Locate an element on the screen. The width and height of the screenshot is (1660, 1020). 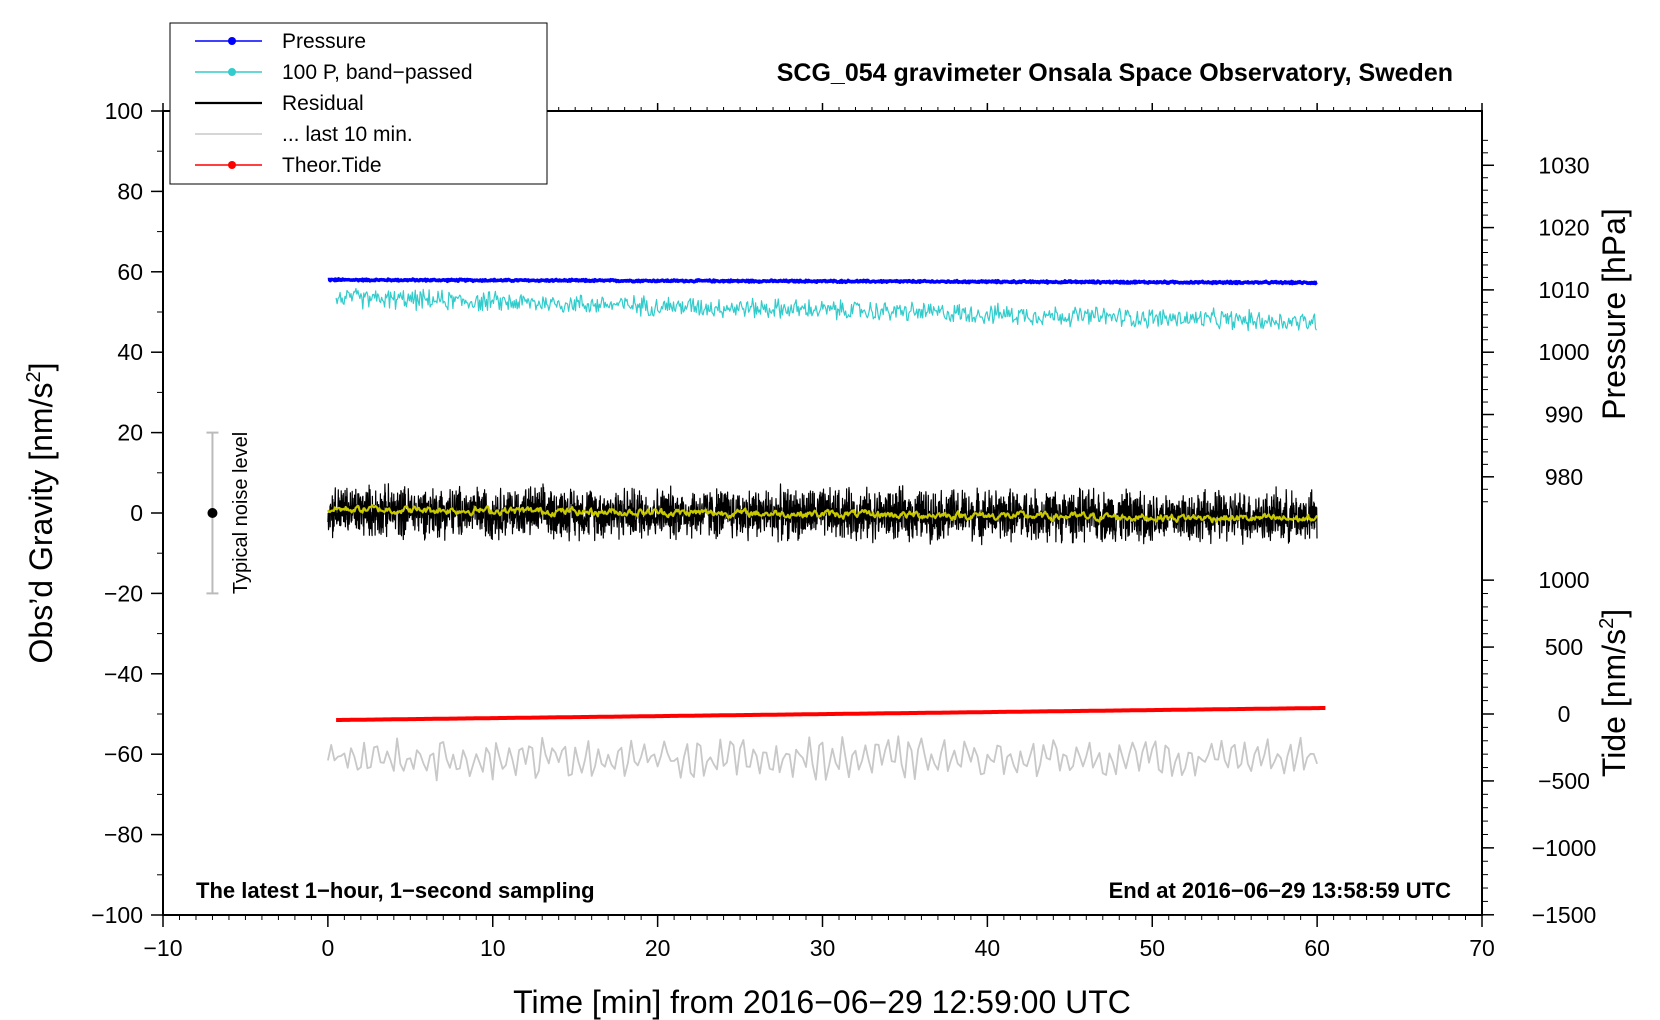
legend-label: 100 P, band−passed is located at coordinates (377, 72).